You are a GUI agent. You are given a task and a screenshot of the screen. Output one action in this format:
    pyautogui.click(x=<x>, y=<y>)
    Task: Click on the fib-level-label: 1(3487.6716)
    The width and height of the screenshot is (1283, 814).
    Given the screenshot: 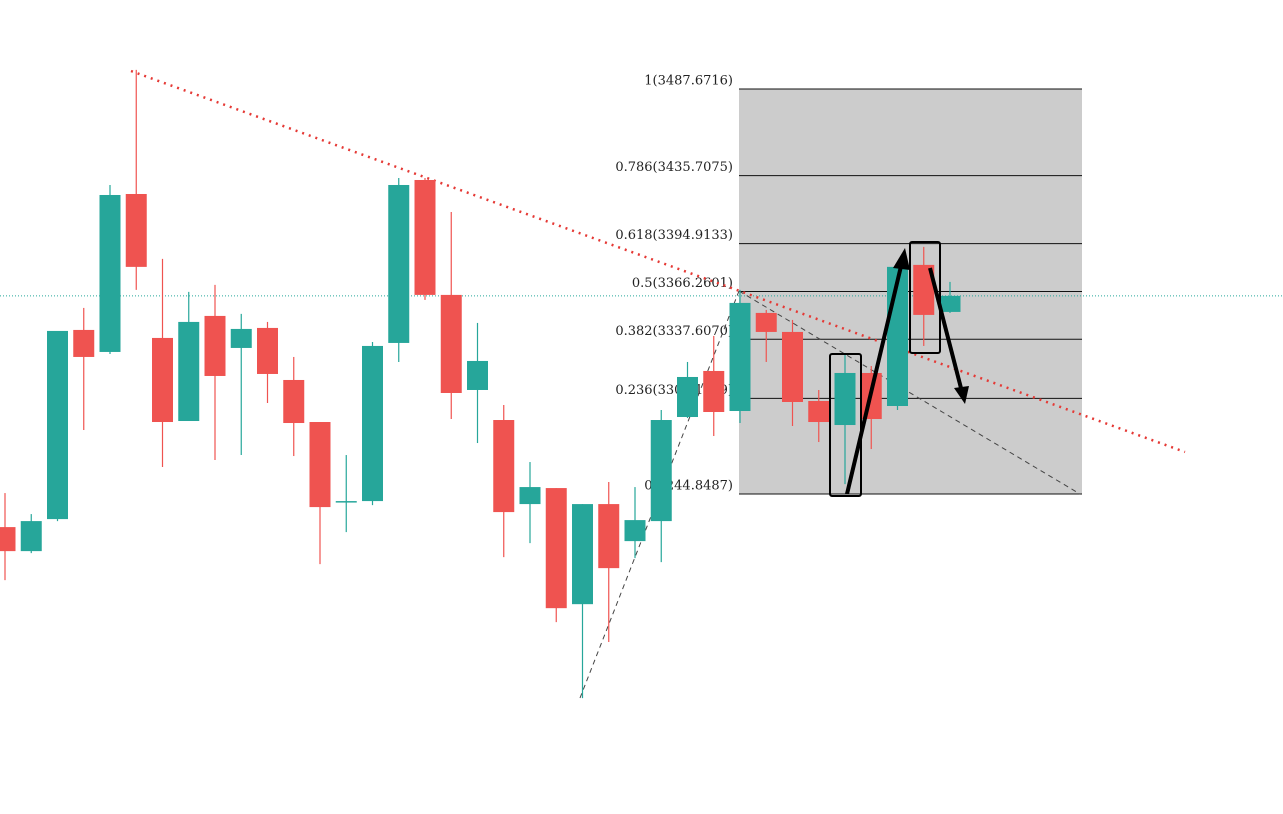 What is the action you would take?
    pyautogui.click(x=688, y=80)
    